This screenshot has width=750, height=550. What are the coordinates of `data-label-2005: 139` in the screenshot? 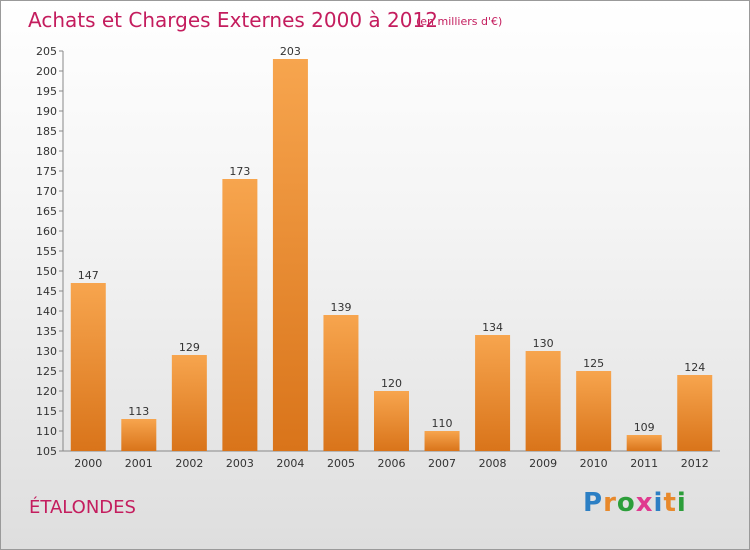 It's located at (340, 307).